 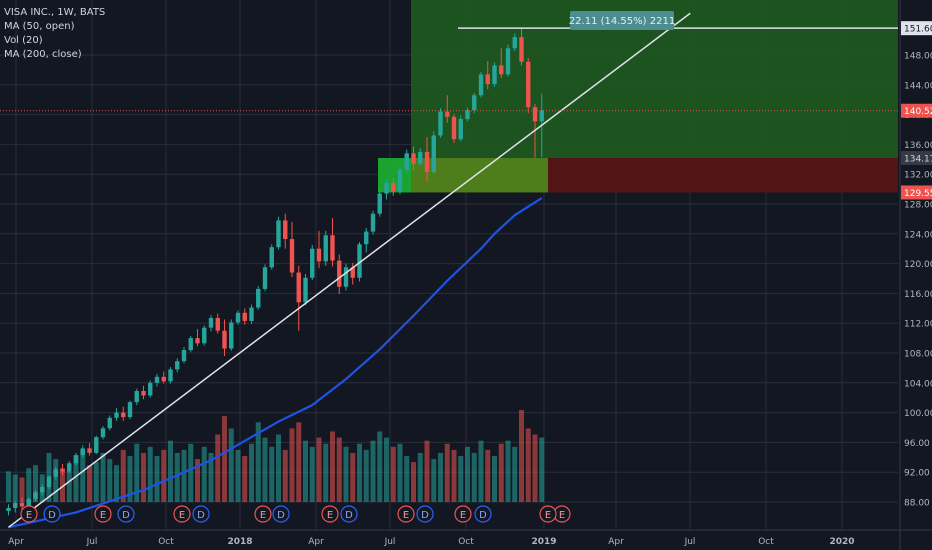 I want to click on time-tick-label: 2018, so click(x=239, y=542).